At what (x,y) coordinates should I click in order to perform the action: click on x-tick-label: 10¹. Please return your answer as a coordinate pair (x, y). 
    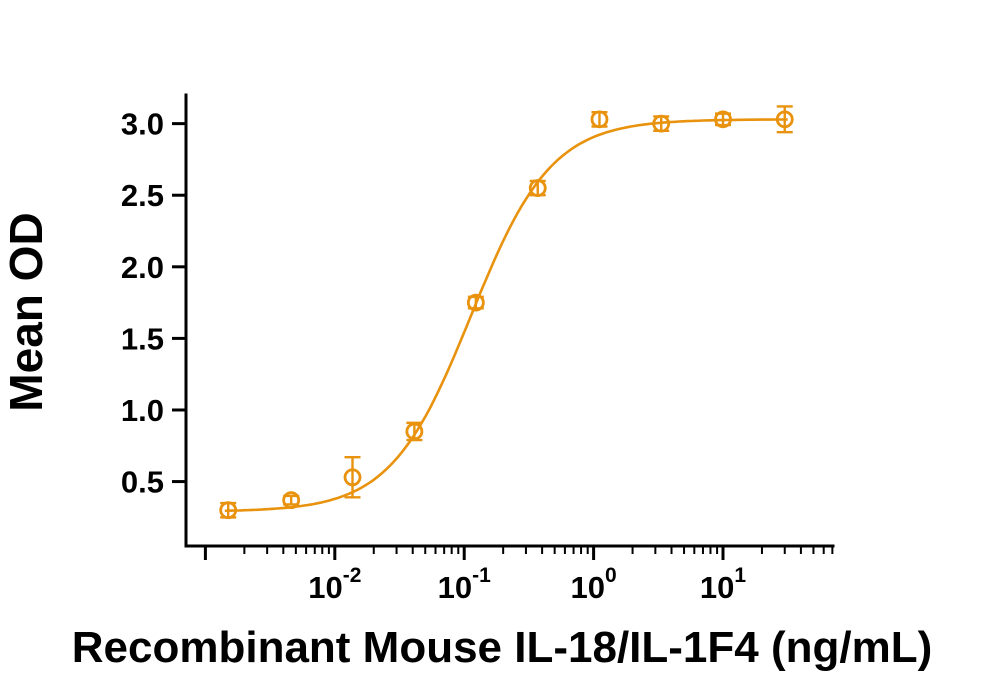
    Looking at the image, I should click on (723, 584).